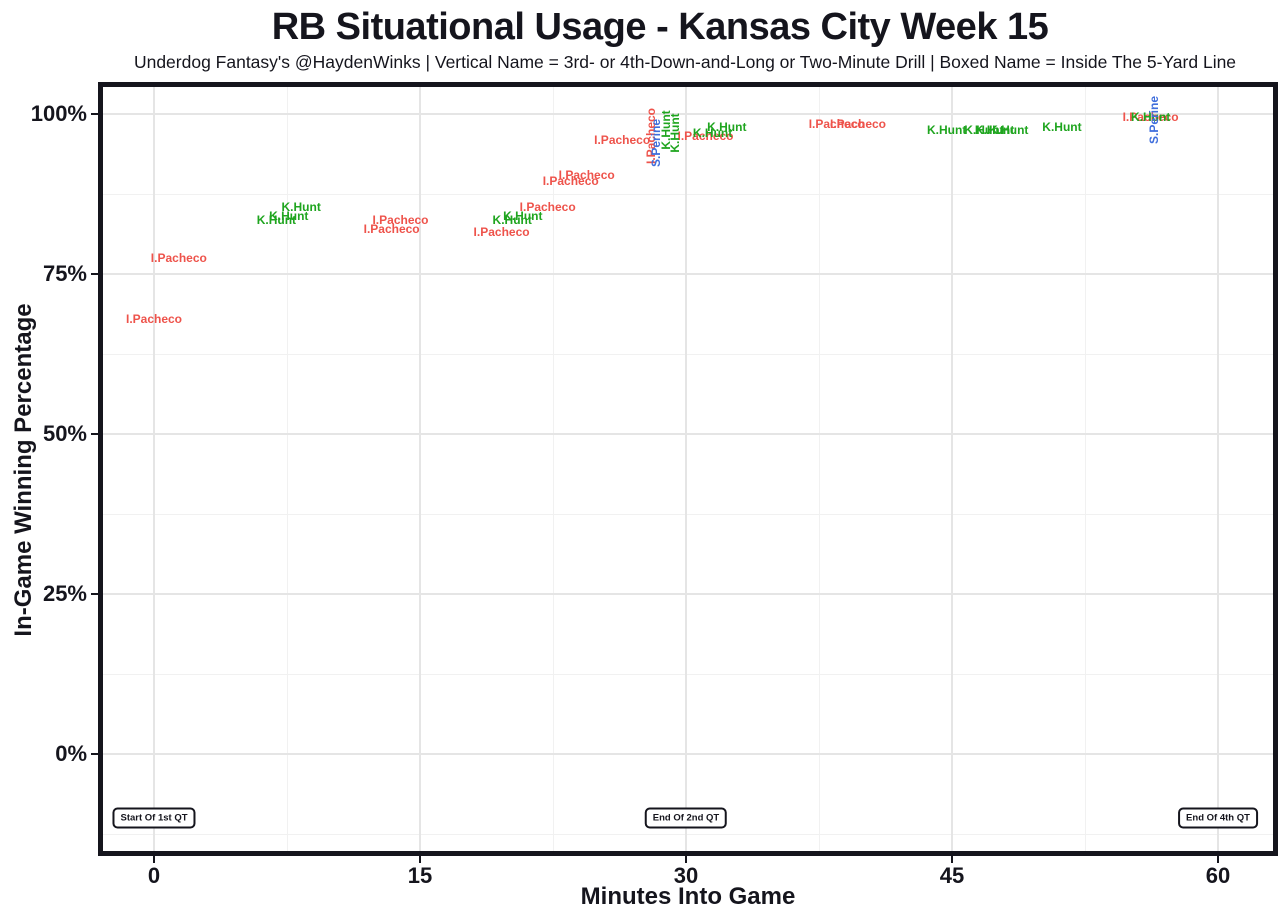 The image size is (1280, 919). I want to click on y-tick-label: 25%, so click(64, 593).